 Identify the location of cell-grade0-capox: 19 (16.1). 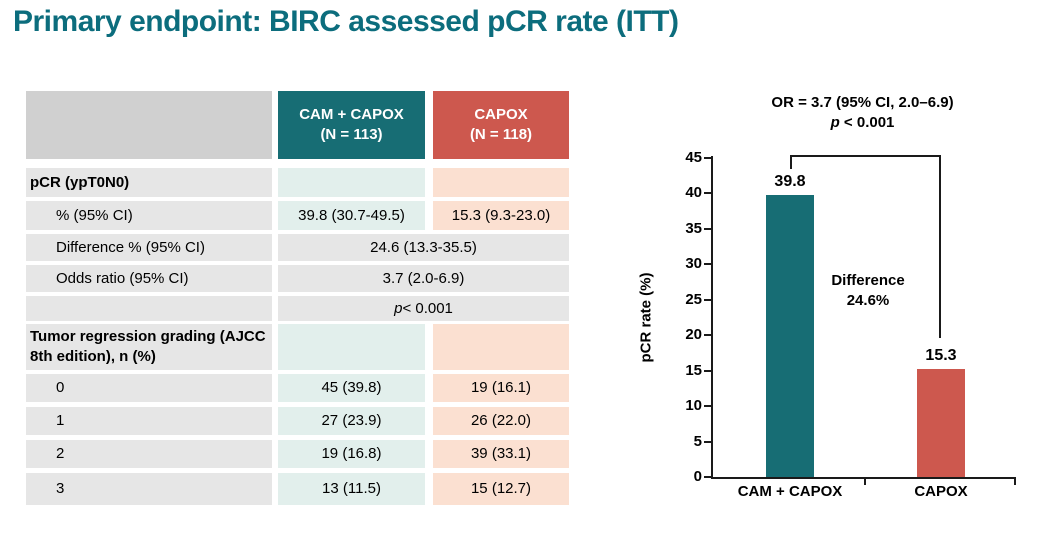
(501, 388).